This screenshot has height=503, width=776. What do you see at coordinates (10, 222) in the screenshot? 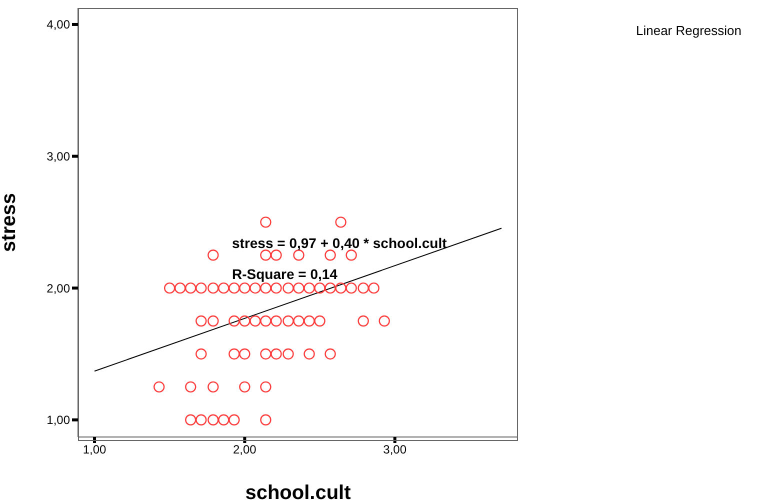
I see `y-axis-title: stress` at bounding box center [10, 222].